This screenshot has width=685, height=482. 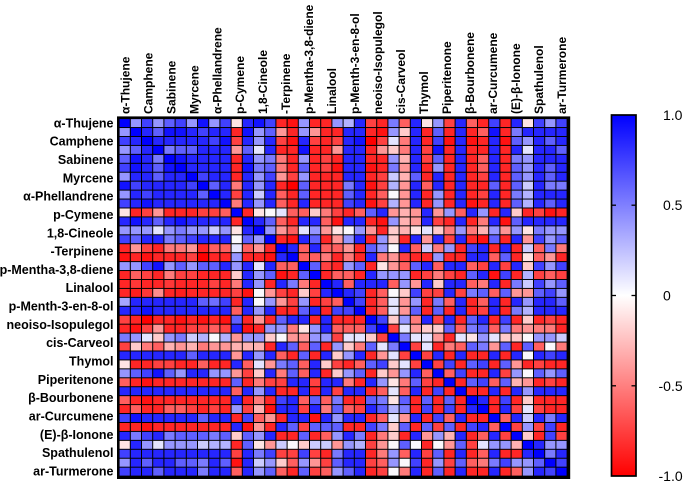 I want to click on svg-text: -1.0, so click(x=671, y=475).